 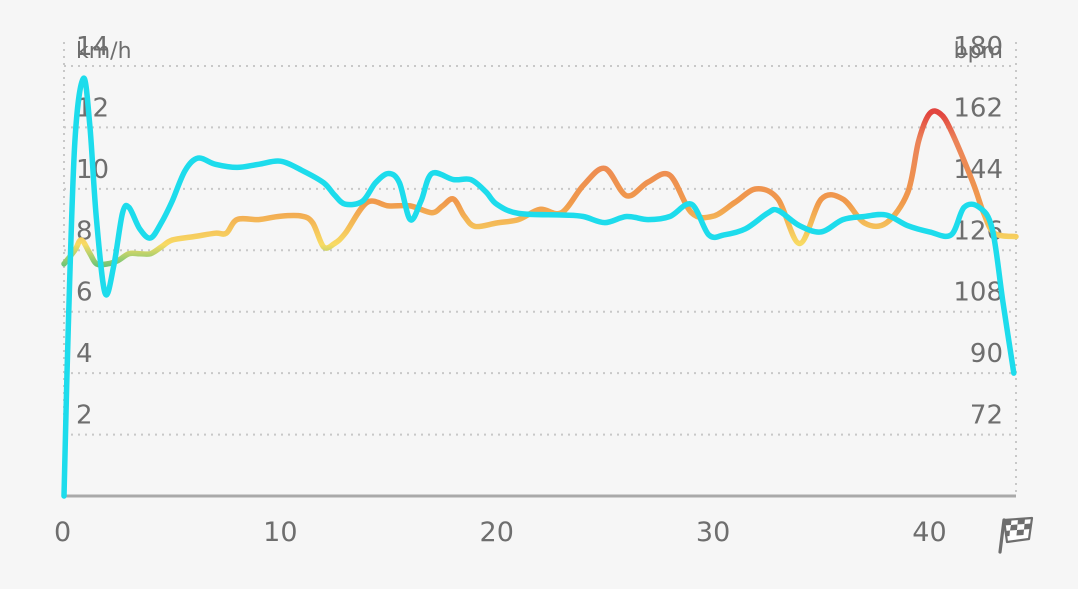 I want to click on right-axis-tick-label: 180, so click(x=978, y=47).